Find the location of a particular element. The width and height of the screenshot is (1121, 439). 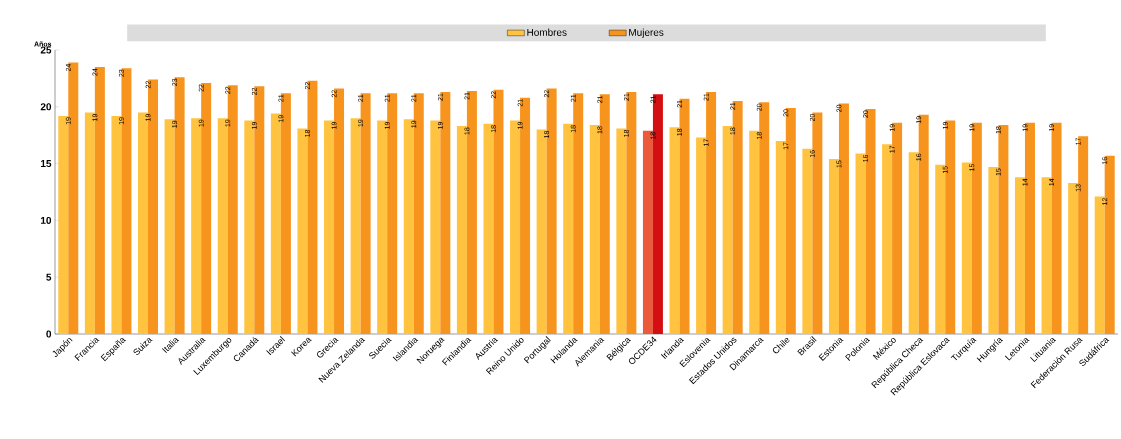

legend-label: Mujeres is located at coordinates (646, 33).